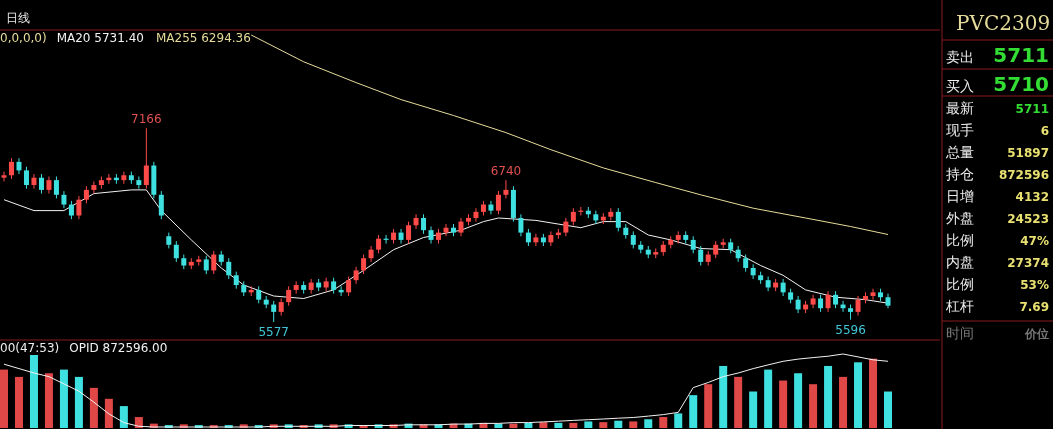 Image resolution: width=1053 pixels, height=429 pixels. Describe the element at coordinates (506, 171) in the screenshot. I see `annotation: 6740` at that location.